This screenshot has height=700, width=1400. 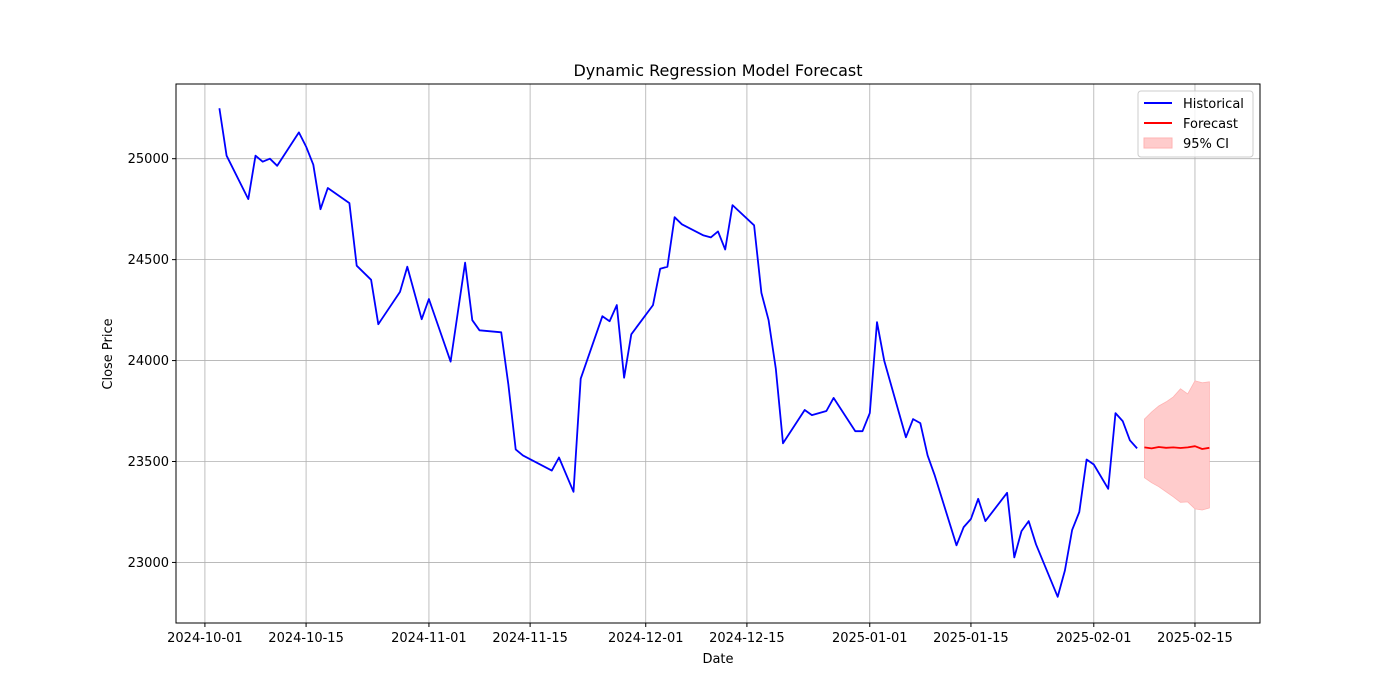 What do you see at coordinates (971, 638) in the screenshot?
I see `x-tick-label: 2025-01-15` at bounding box center [971, 638].